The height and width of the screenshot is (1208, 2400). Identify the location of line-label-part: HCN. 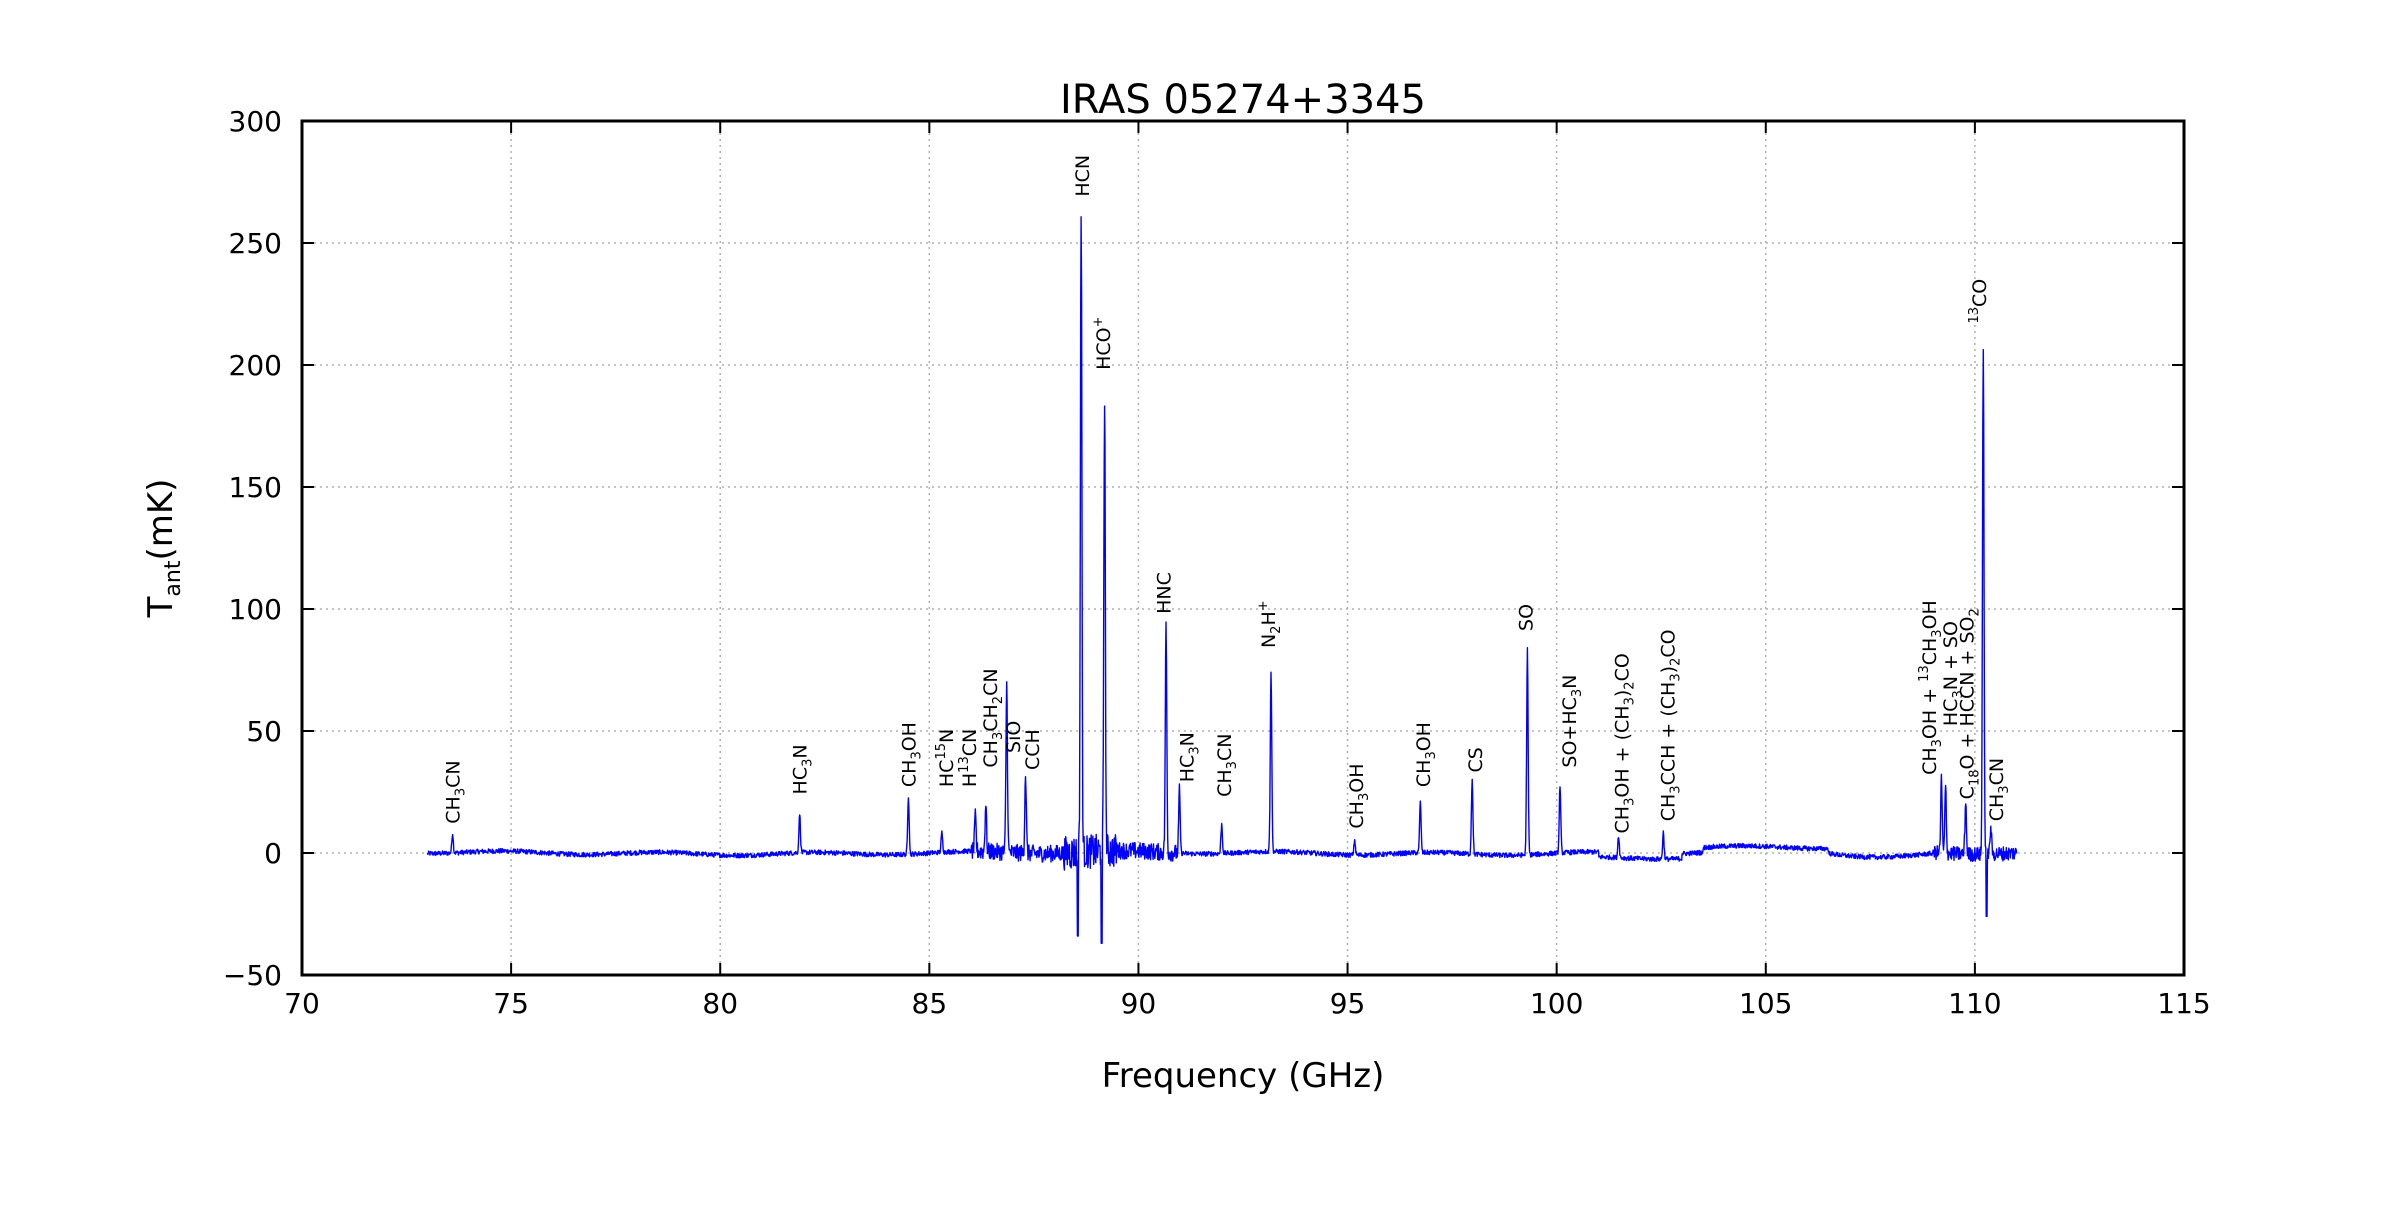
(1083, 176).